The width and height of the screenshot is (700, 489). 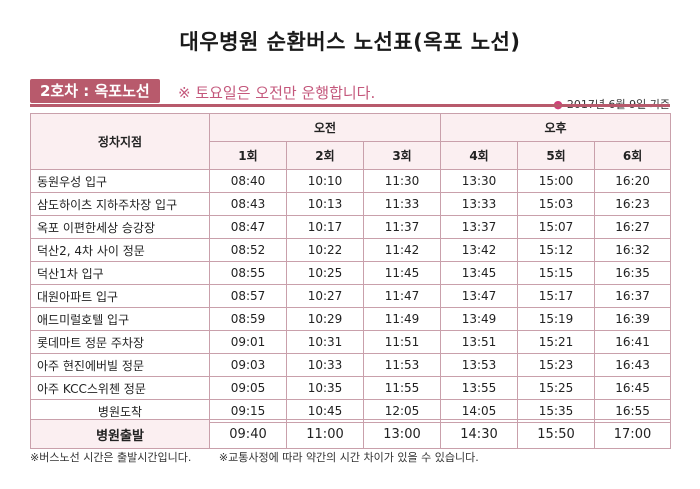 I want to click on time-cell: 10:25, so click(x=325, y=273).